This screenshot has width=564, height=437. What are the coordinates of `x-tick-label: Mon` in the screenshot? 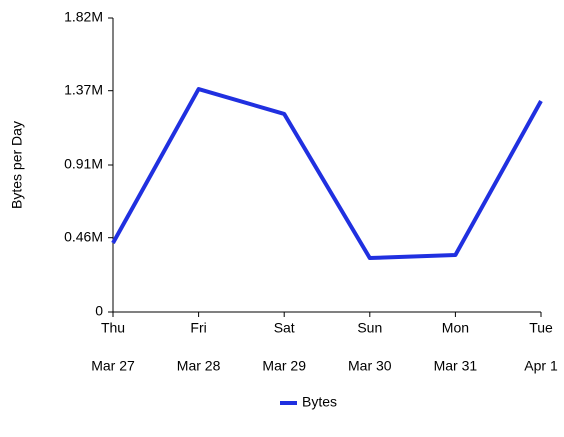 It's located at (455, 328).